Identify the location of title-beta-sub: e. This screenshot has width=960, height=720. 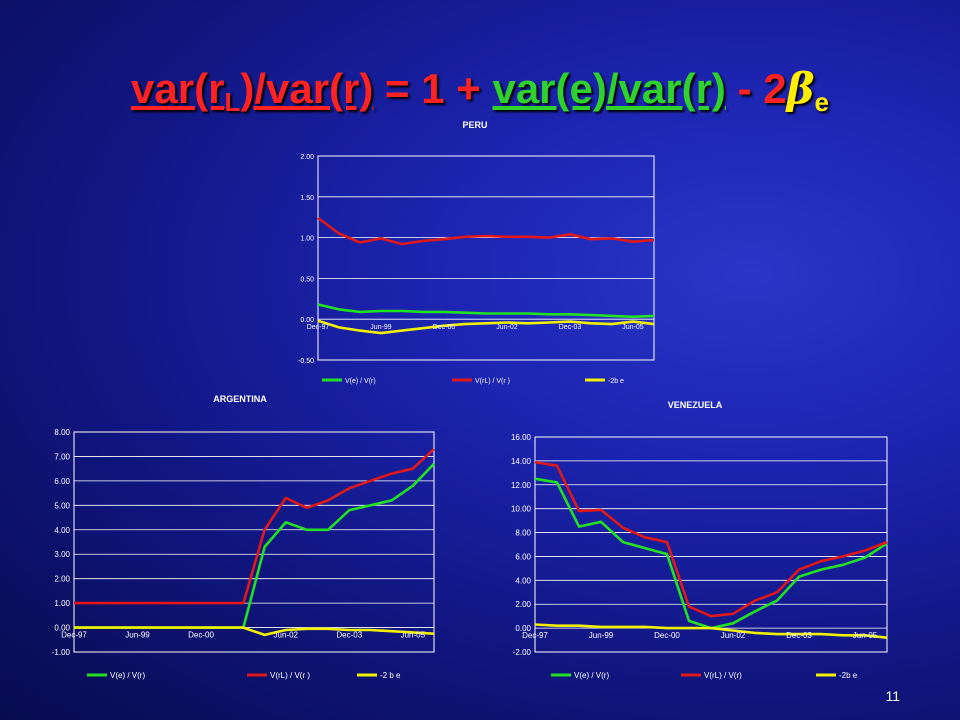
(821, 102).